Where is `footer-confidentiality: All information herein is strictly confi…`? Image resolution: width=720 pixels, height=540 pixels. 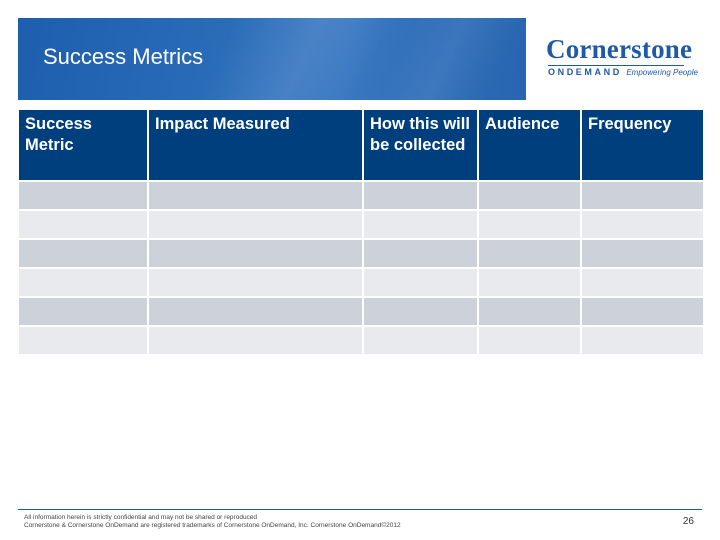 footer-confidentiality: All information herein is strictly confi… is located at coordinates (141, 517).